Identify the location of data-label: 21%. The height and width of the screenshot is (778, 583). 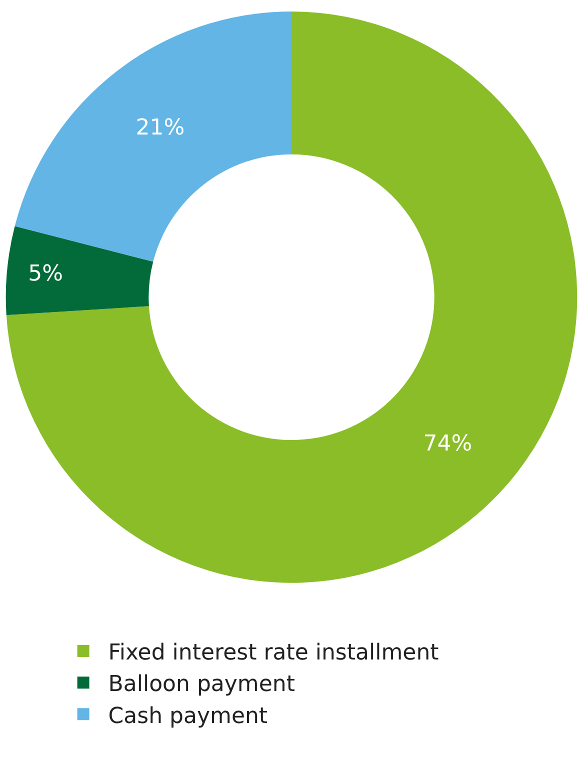
(160, 127).